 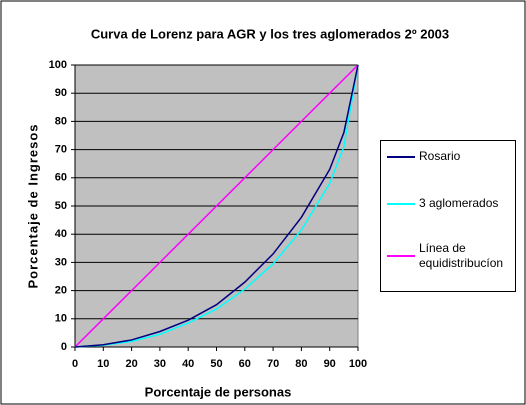 I want to click on y-tick-label: 10, so click(x=61, y=319).